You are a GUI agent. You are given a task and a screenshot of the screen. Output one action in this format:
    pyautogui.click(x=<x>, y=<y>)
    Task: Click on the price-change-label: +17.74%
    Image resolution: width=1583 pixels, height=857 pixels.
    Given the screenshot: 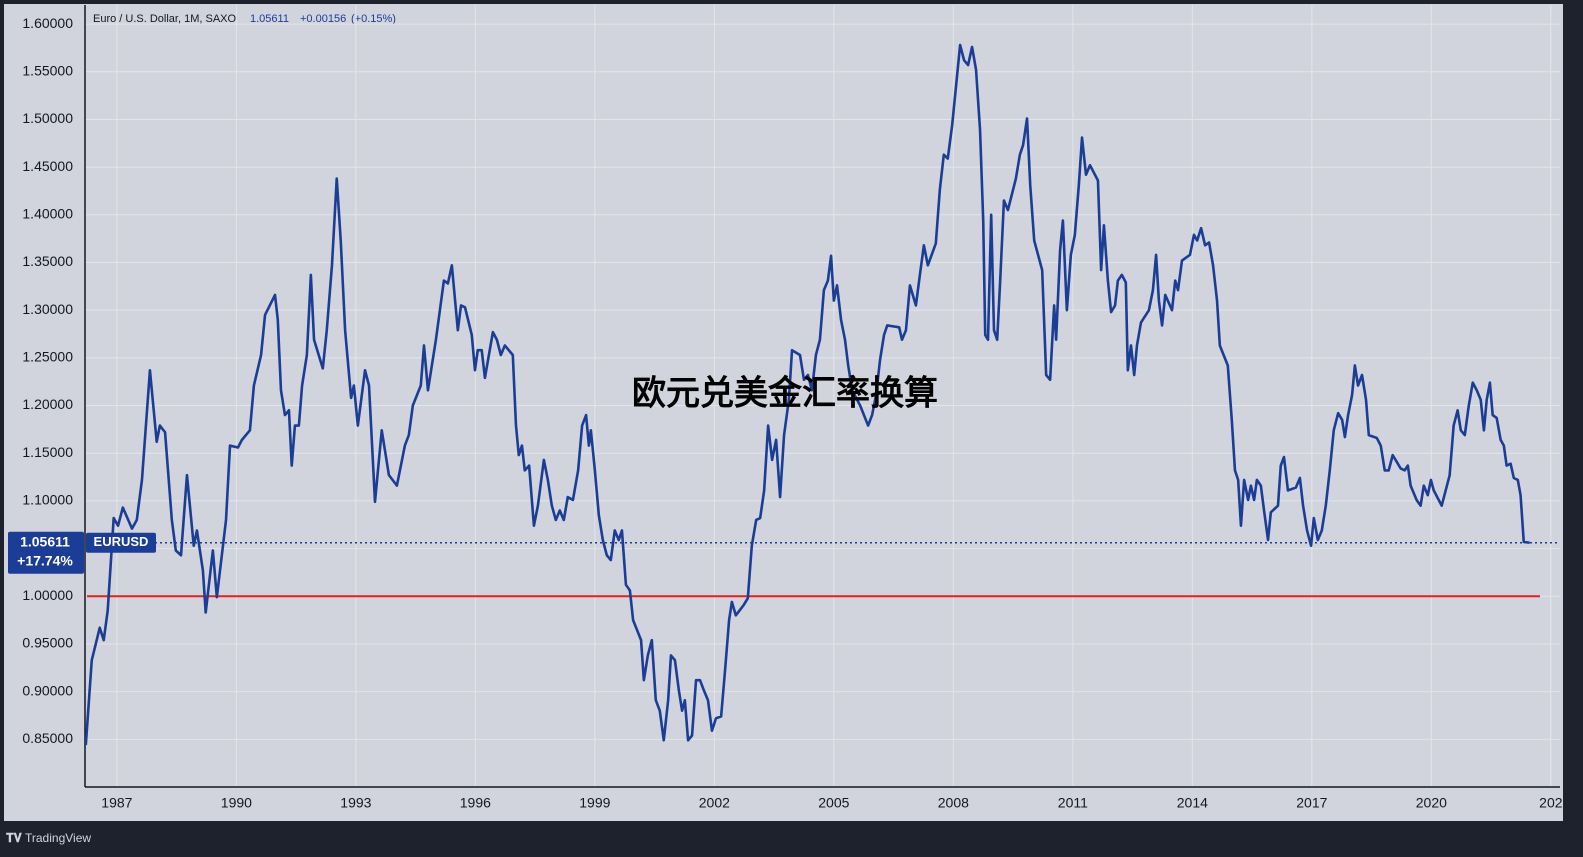 What is the action you would take?
    pyautogui.click(x=45, y=560)
    